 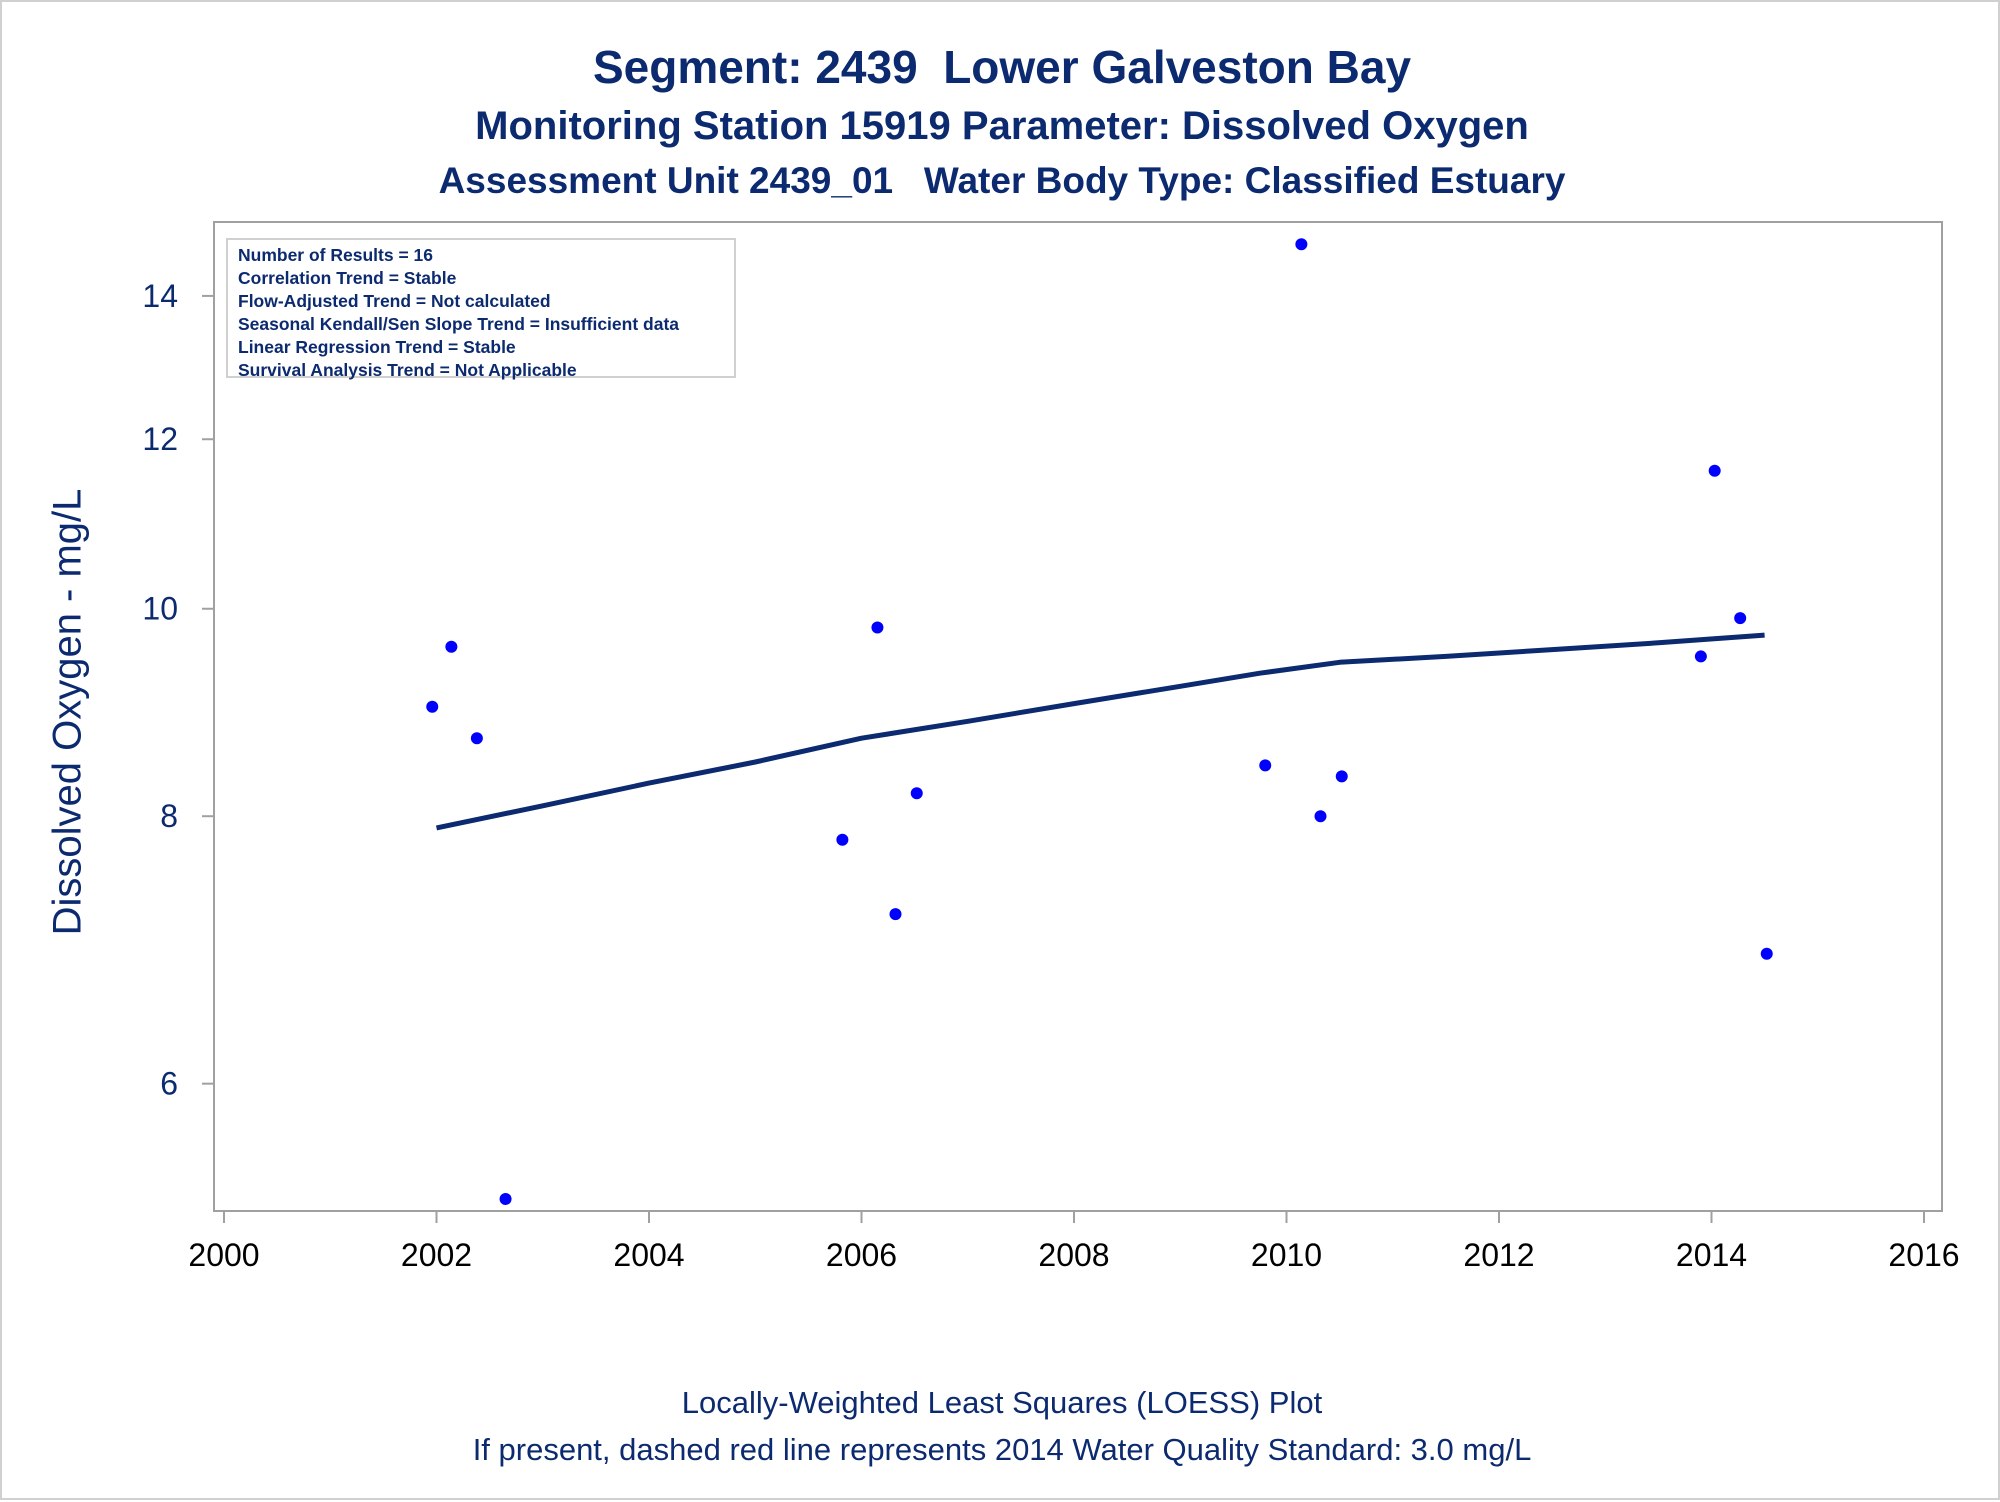 I want to click on y-tick-label: 10, so click(x=160, y=609).